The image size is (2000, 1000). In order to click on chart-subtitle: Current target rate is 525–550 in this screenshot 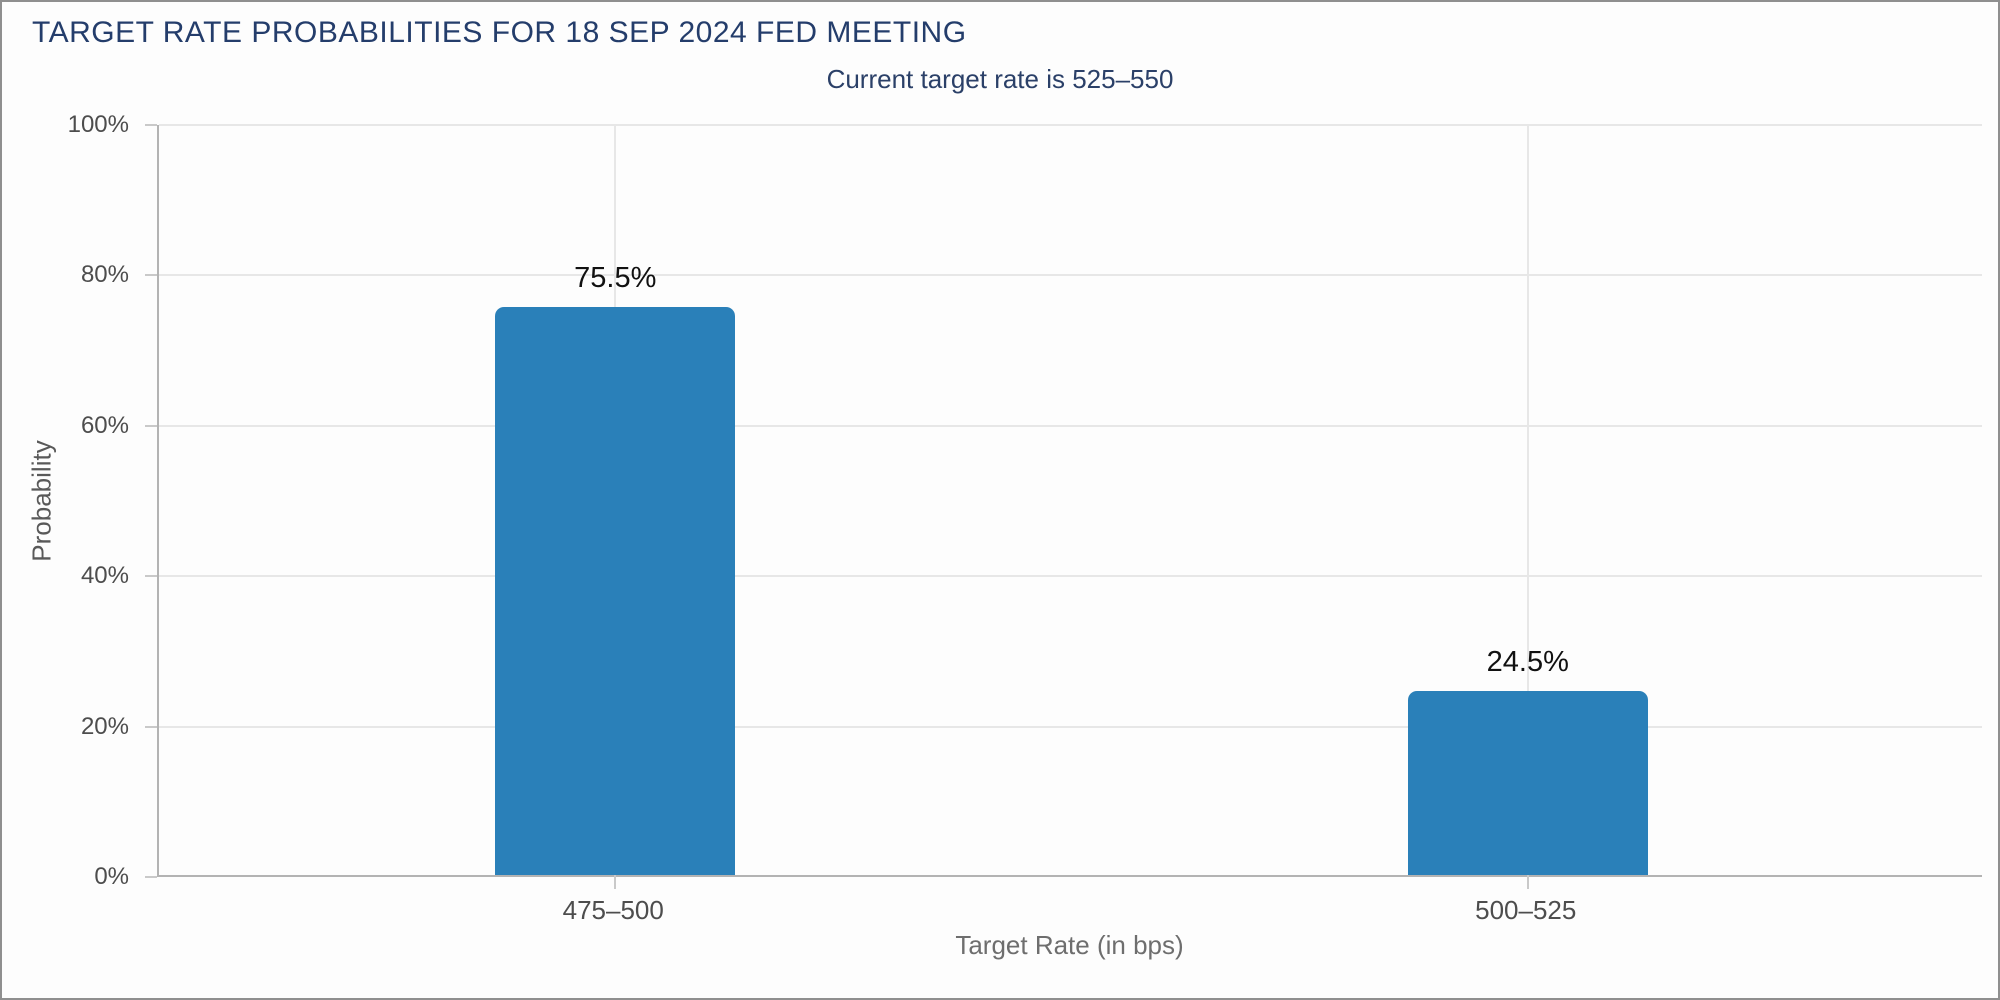, I will do `click(1000, 79)`.